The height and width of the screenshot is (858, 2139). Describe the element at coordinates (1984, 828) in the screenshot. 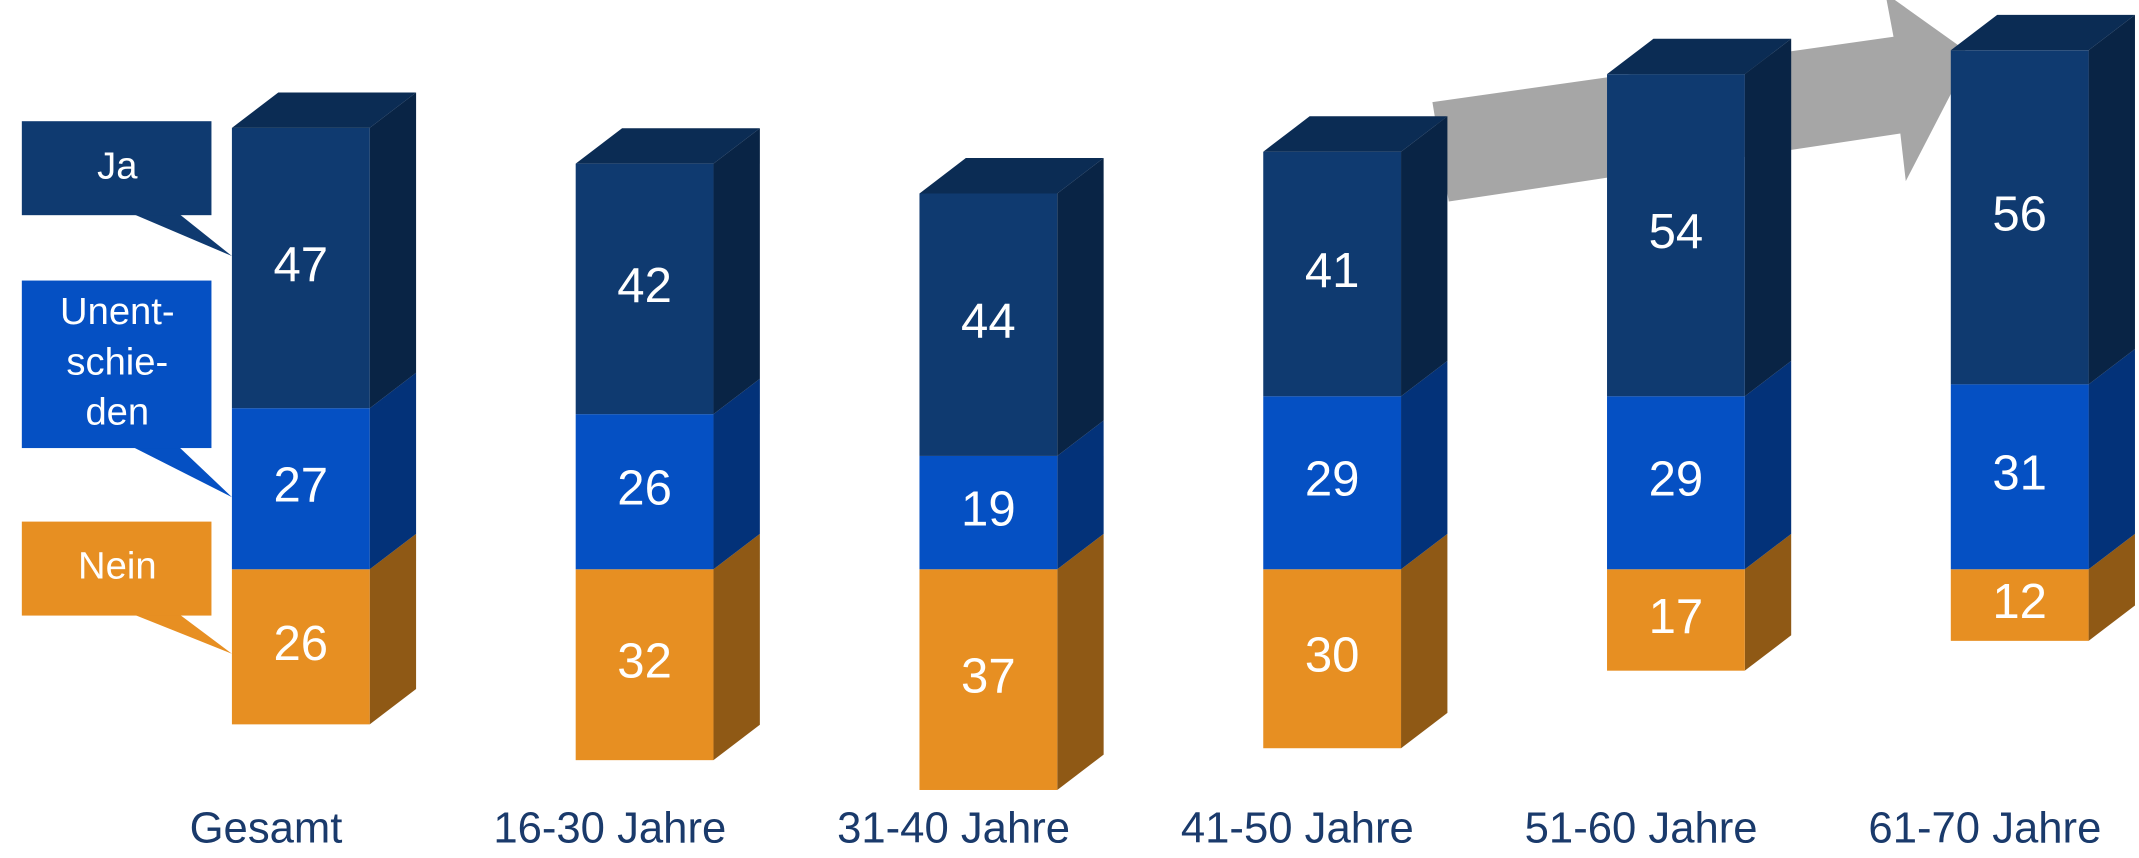

I see `x-tick-label: 61-70 Jahre` at that location.